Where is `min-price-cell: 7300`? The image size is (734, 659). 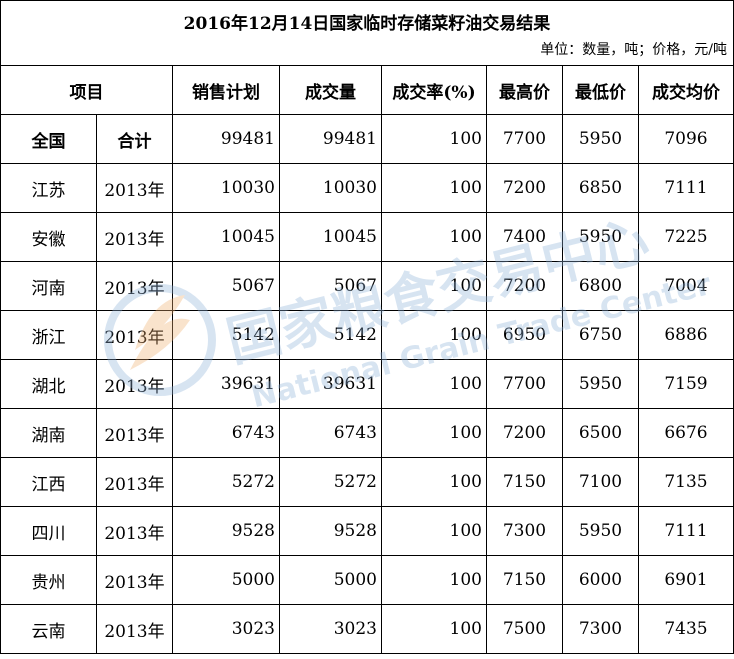 min-price-cell: 7300 is located at coordinates (600, 629).